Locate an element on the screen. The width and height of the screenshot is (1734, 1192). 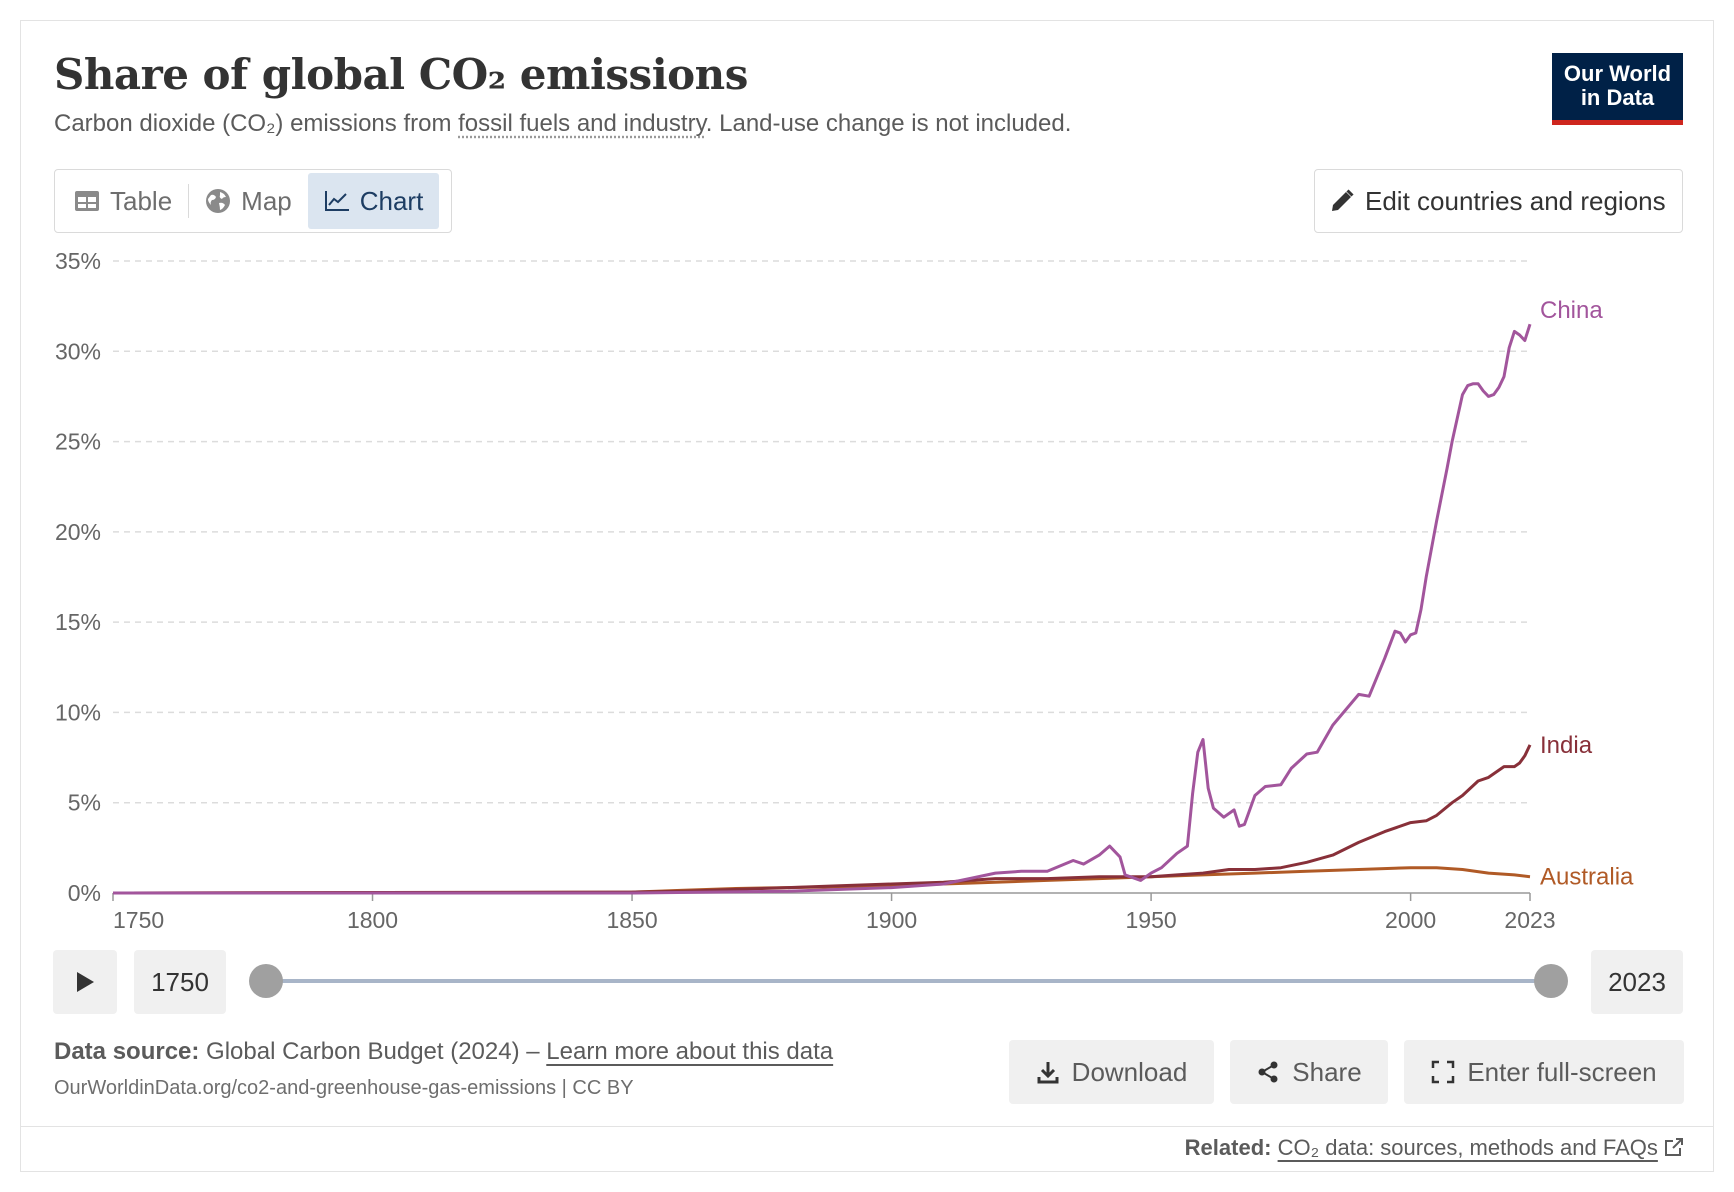
series-label-china: China is located at coordinates (1571, 310).